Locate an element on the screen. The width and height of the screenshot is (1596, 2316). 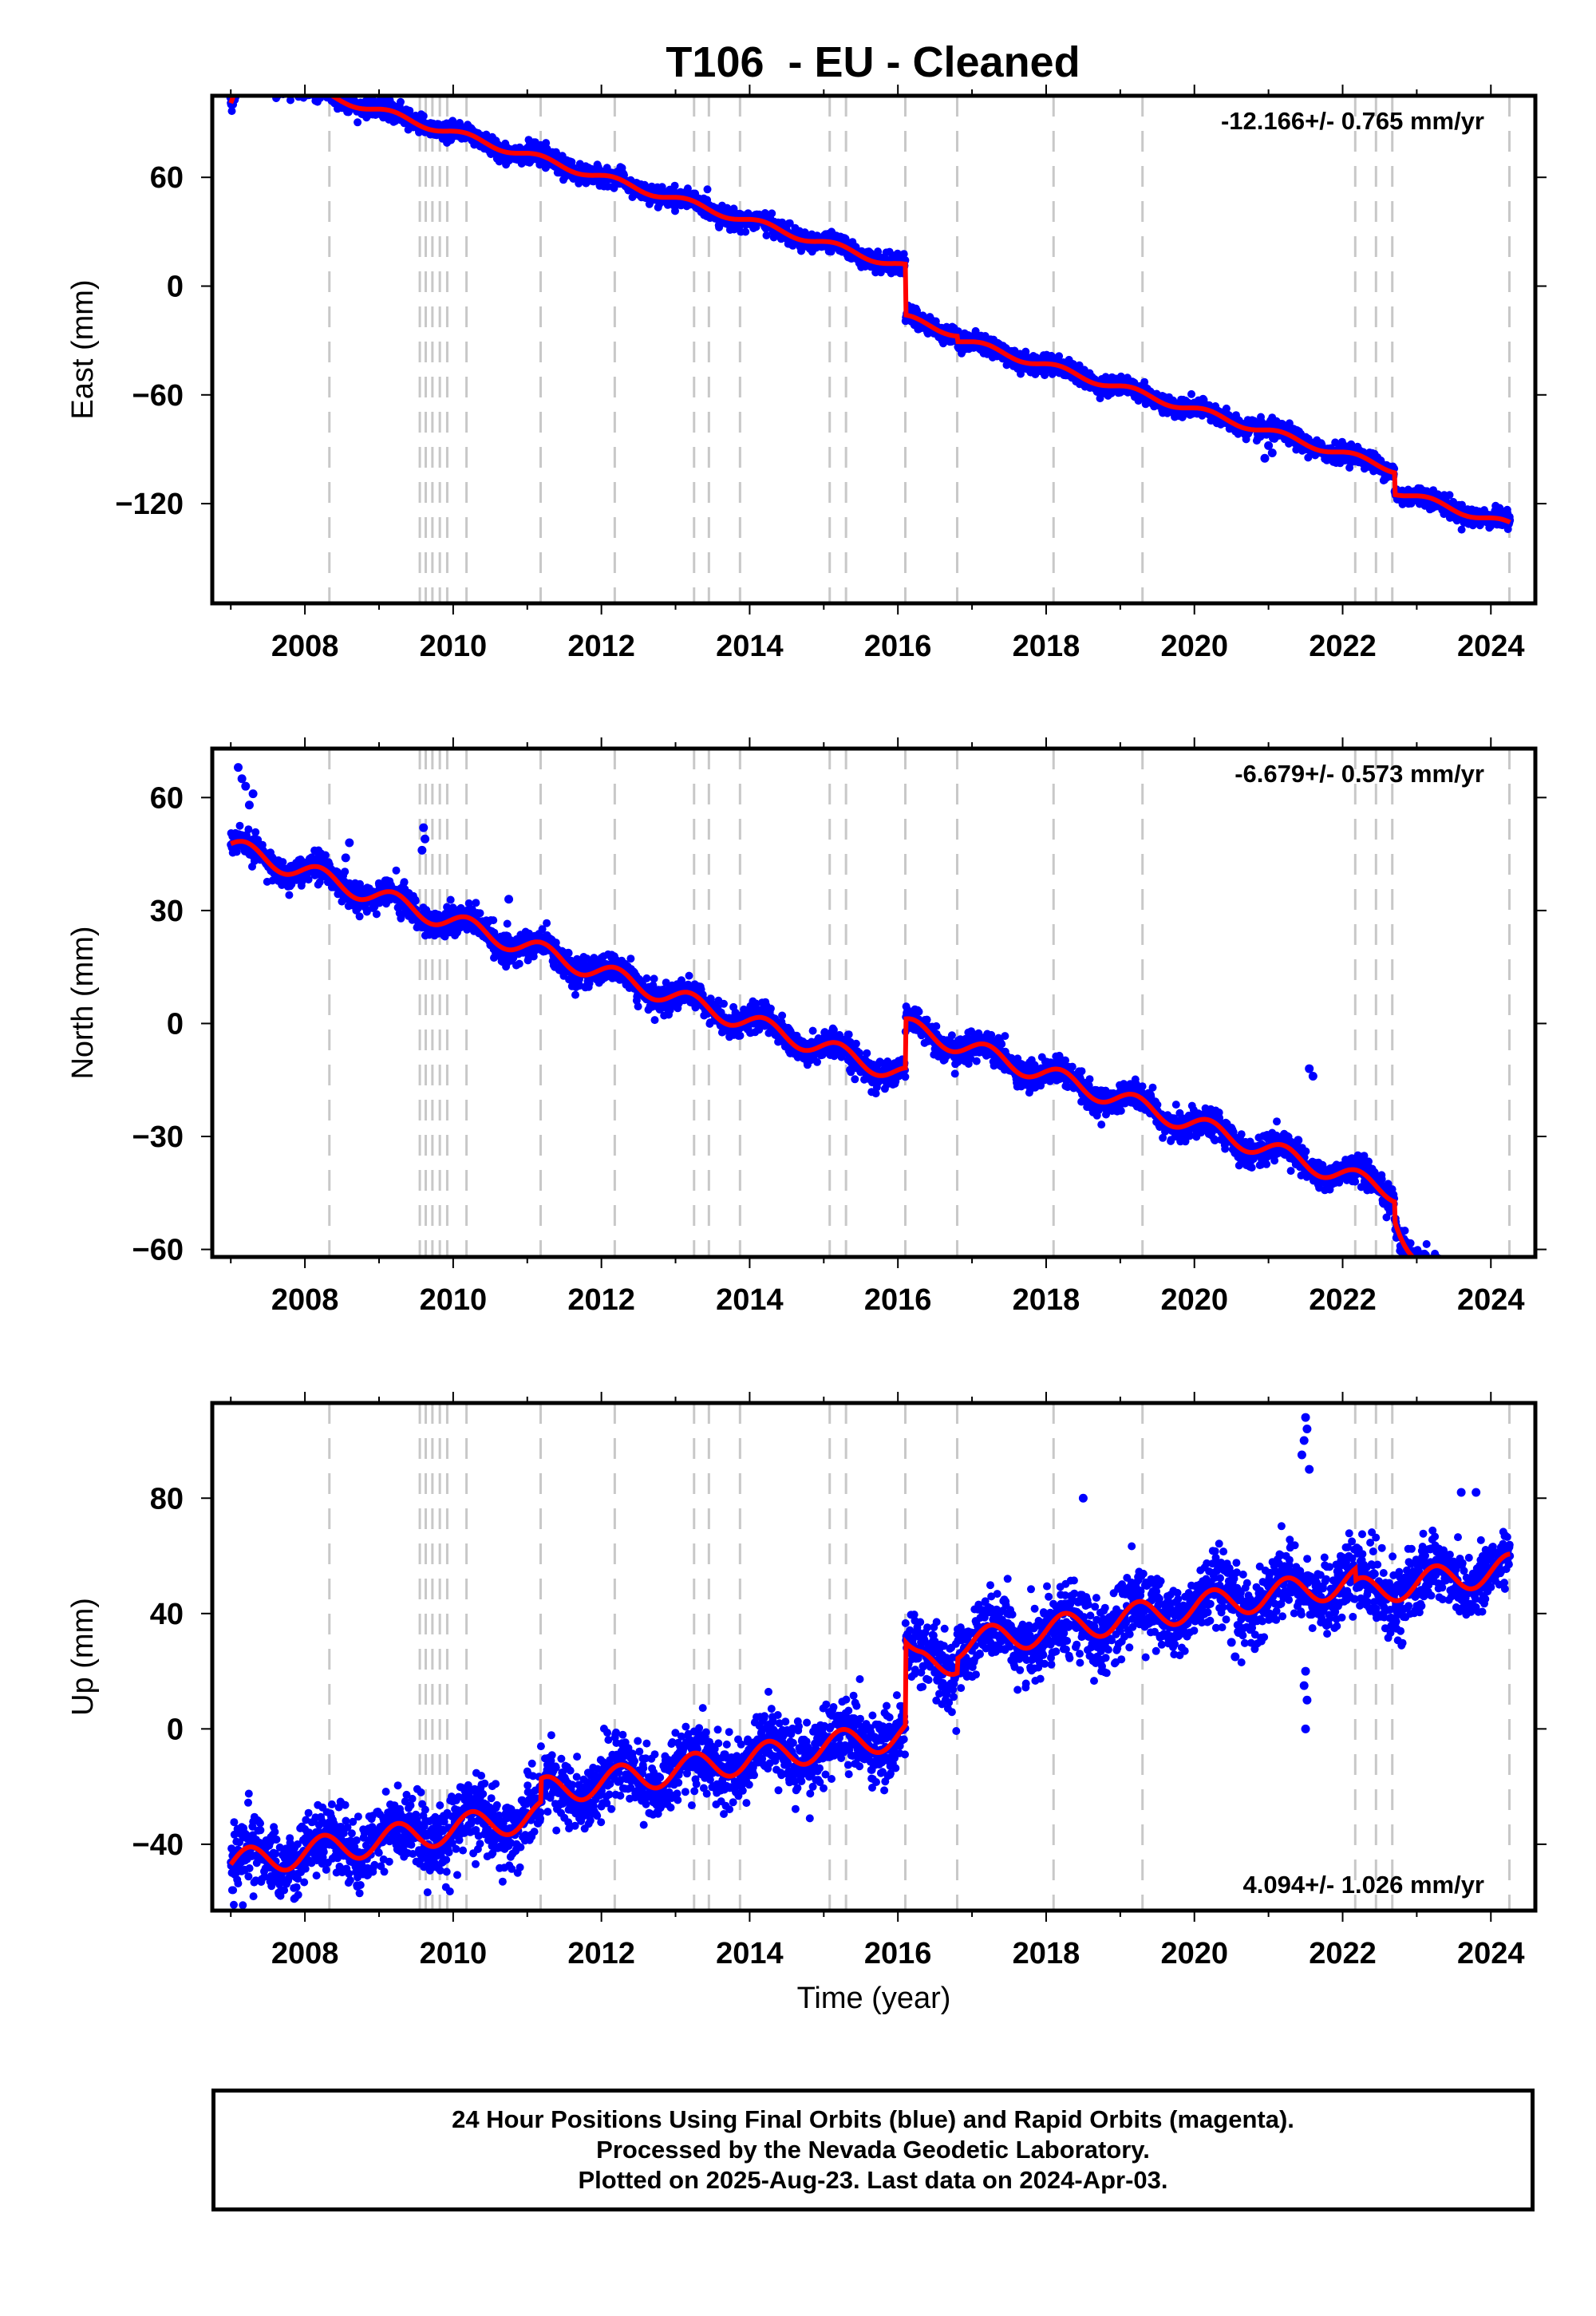
x-tick-label: 2024 is located at coordinates (1491, 646).